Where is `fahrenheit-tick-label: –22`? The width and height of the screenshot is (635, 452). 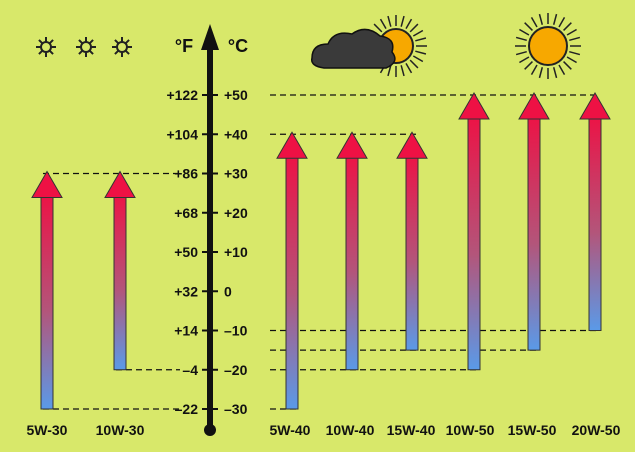
fahrenheit-tick-label: –22 is located at coordinates (187, 409).